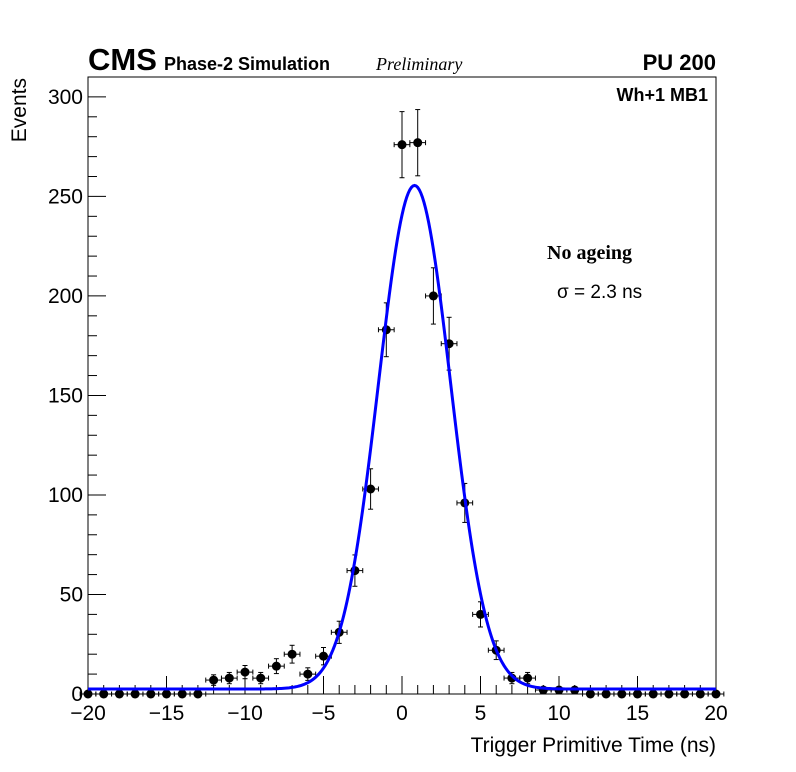 The height and width of the screenshot is (772, 796). Describe the element at coordinates (245, 713) in the screenshot. I see `x-tick-label: −10` at that location.